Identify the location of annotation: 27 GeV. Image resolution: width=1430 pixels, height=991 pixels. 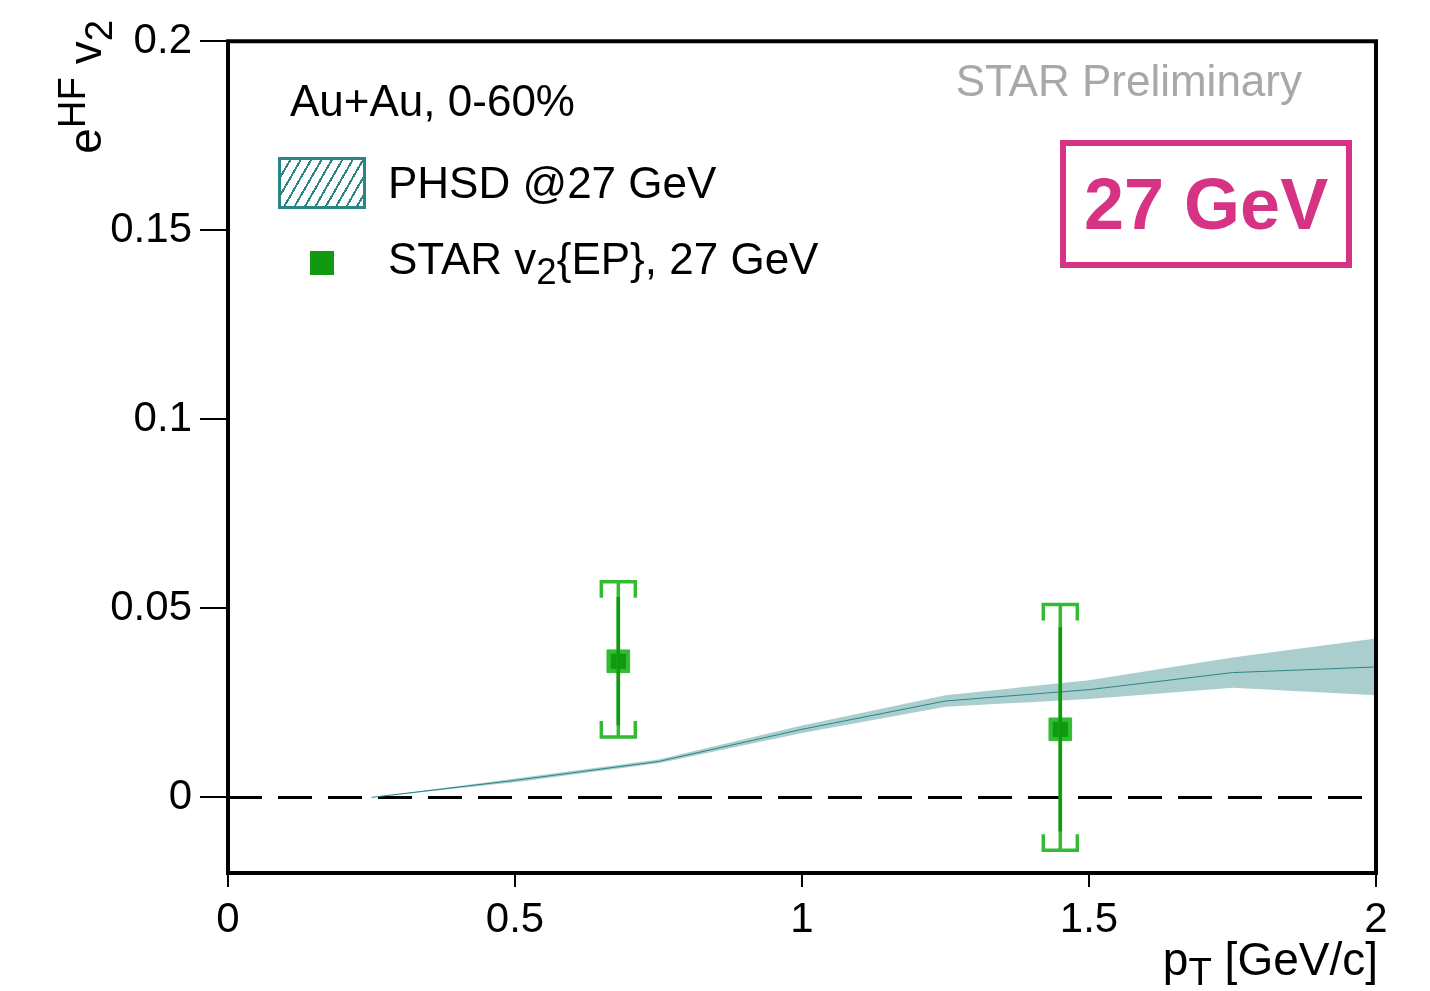
(1206, 204).